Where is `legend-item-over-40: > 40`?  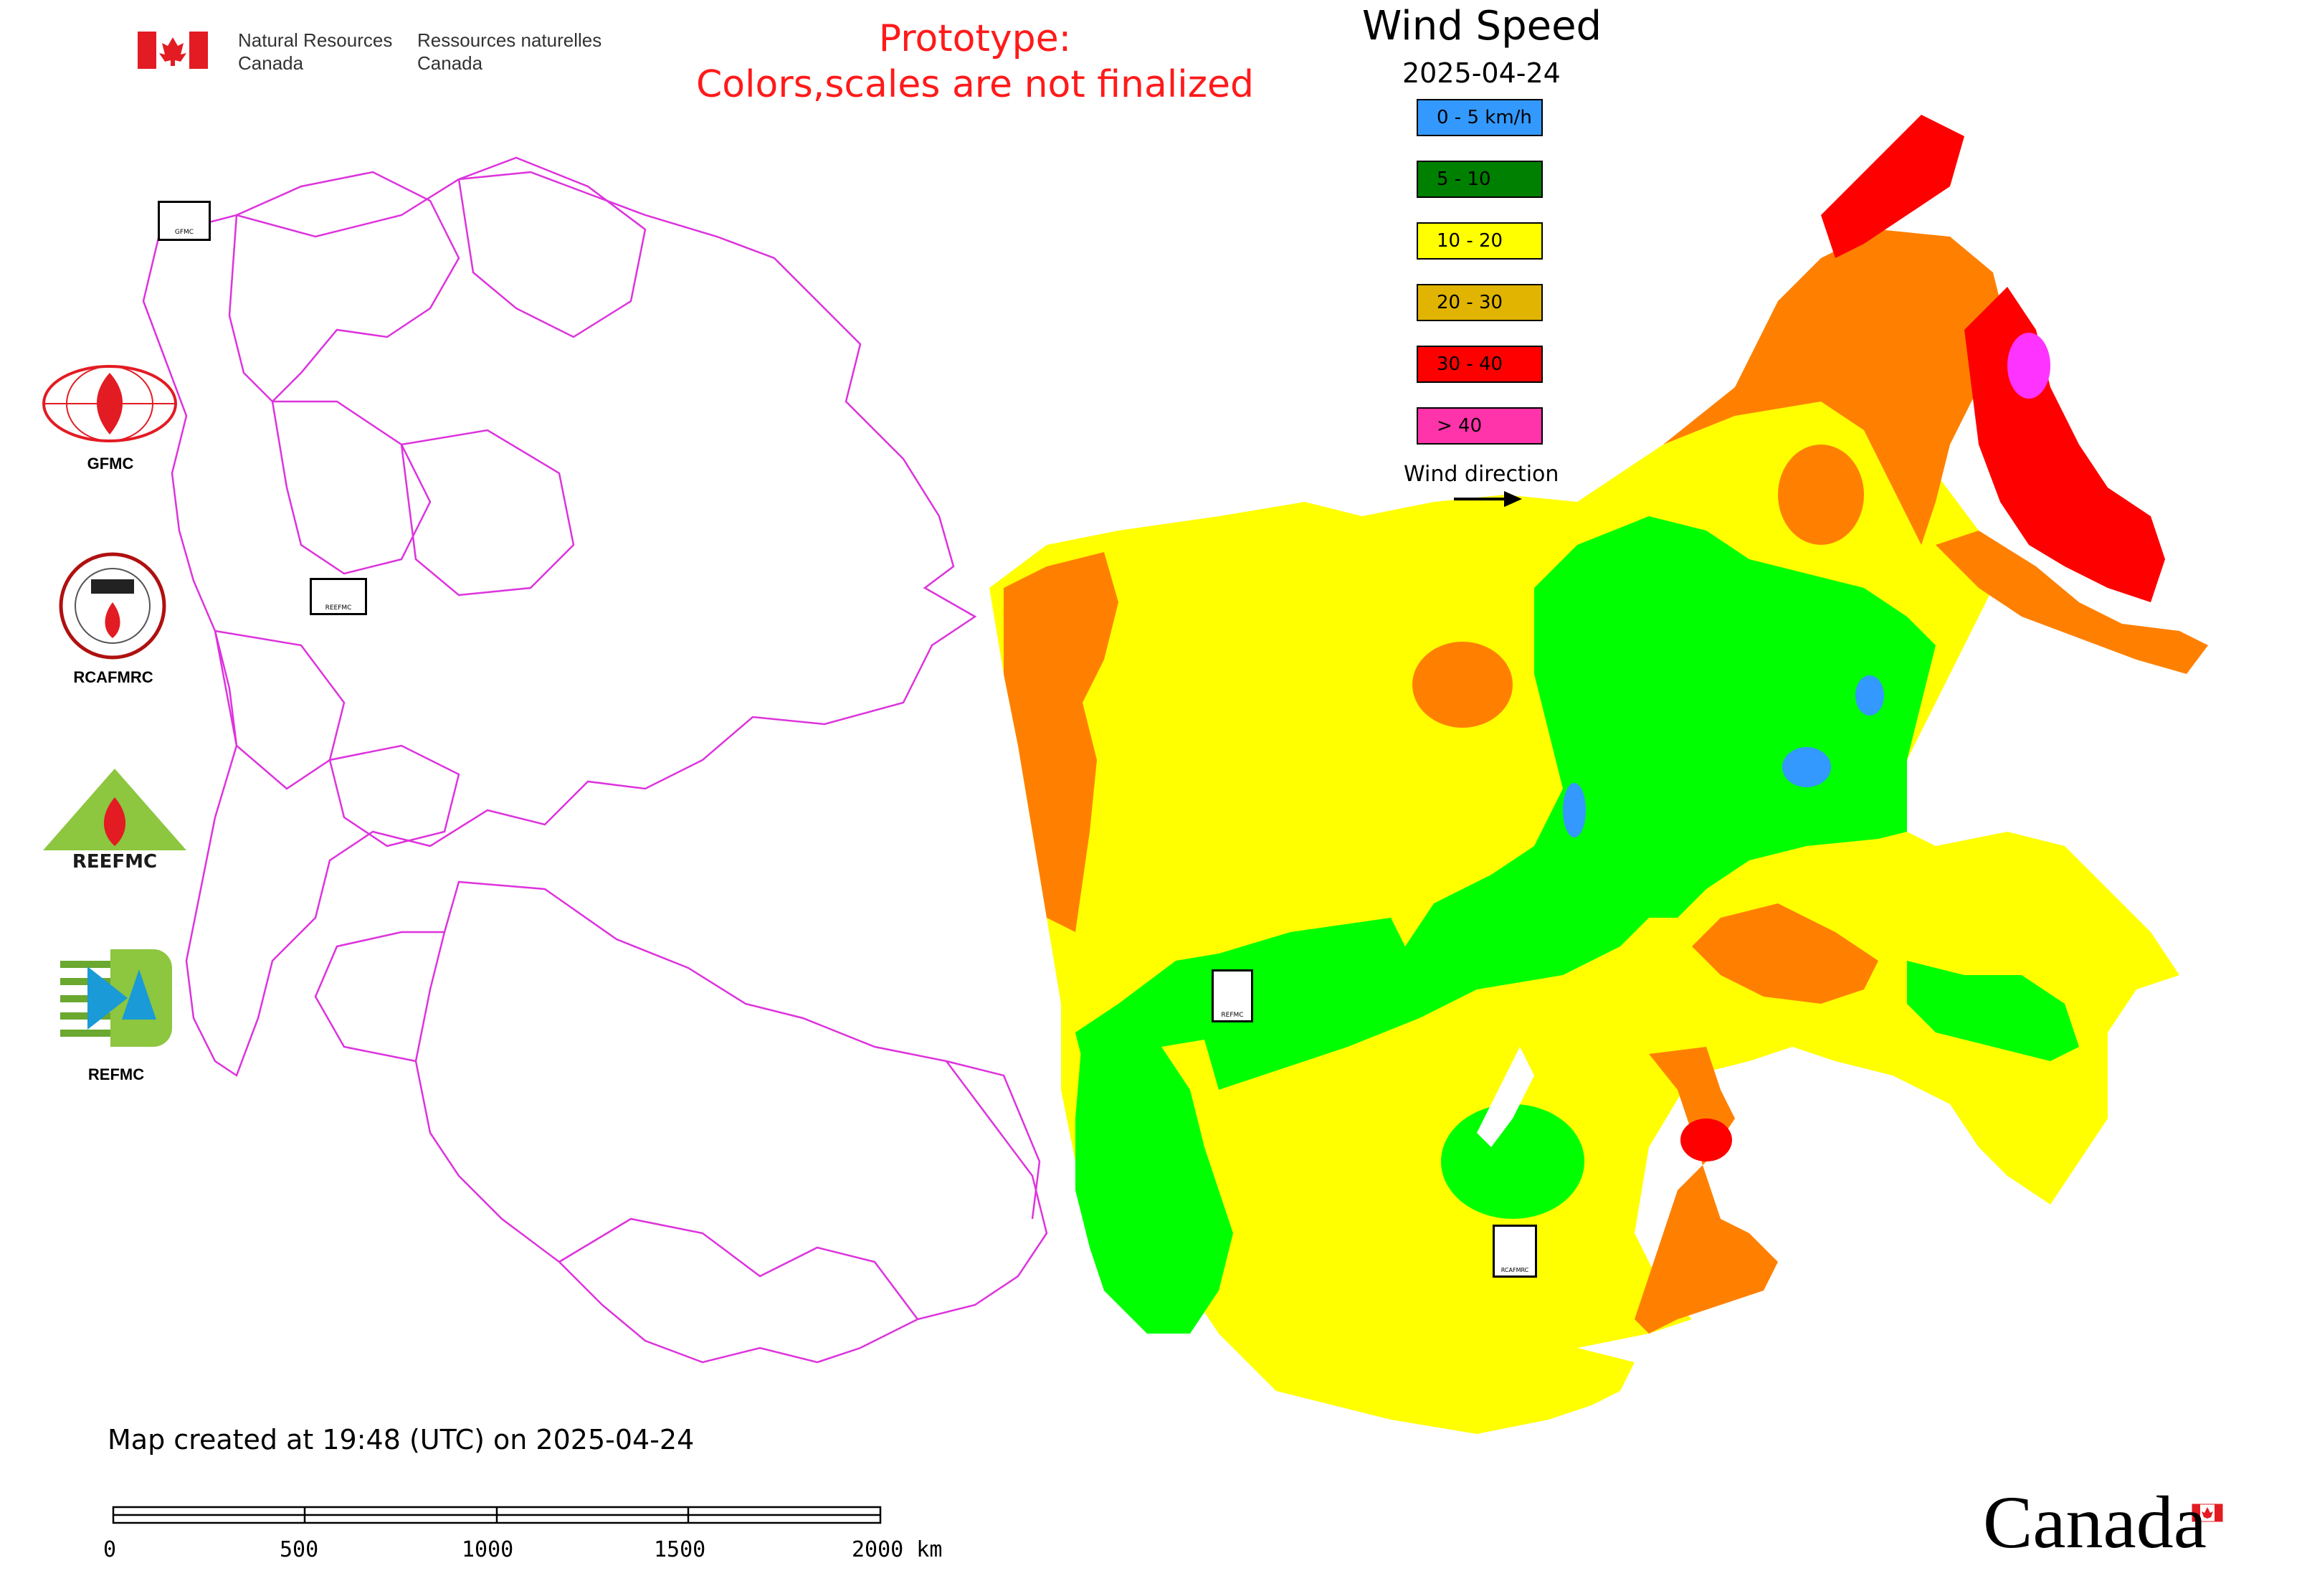 legend-item-over-40: > 40 is located at coordinates (1480, 426).